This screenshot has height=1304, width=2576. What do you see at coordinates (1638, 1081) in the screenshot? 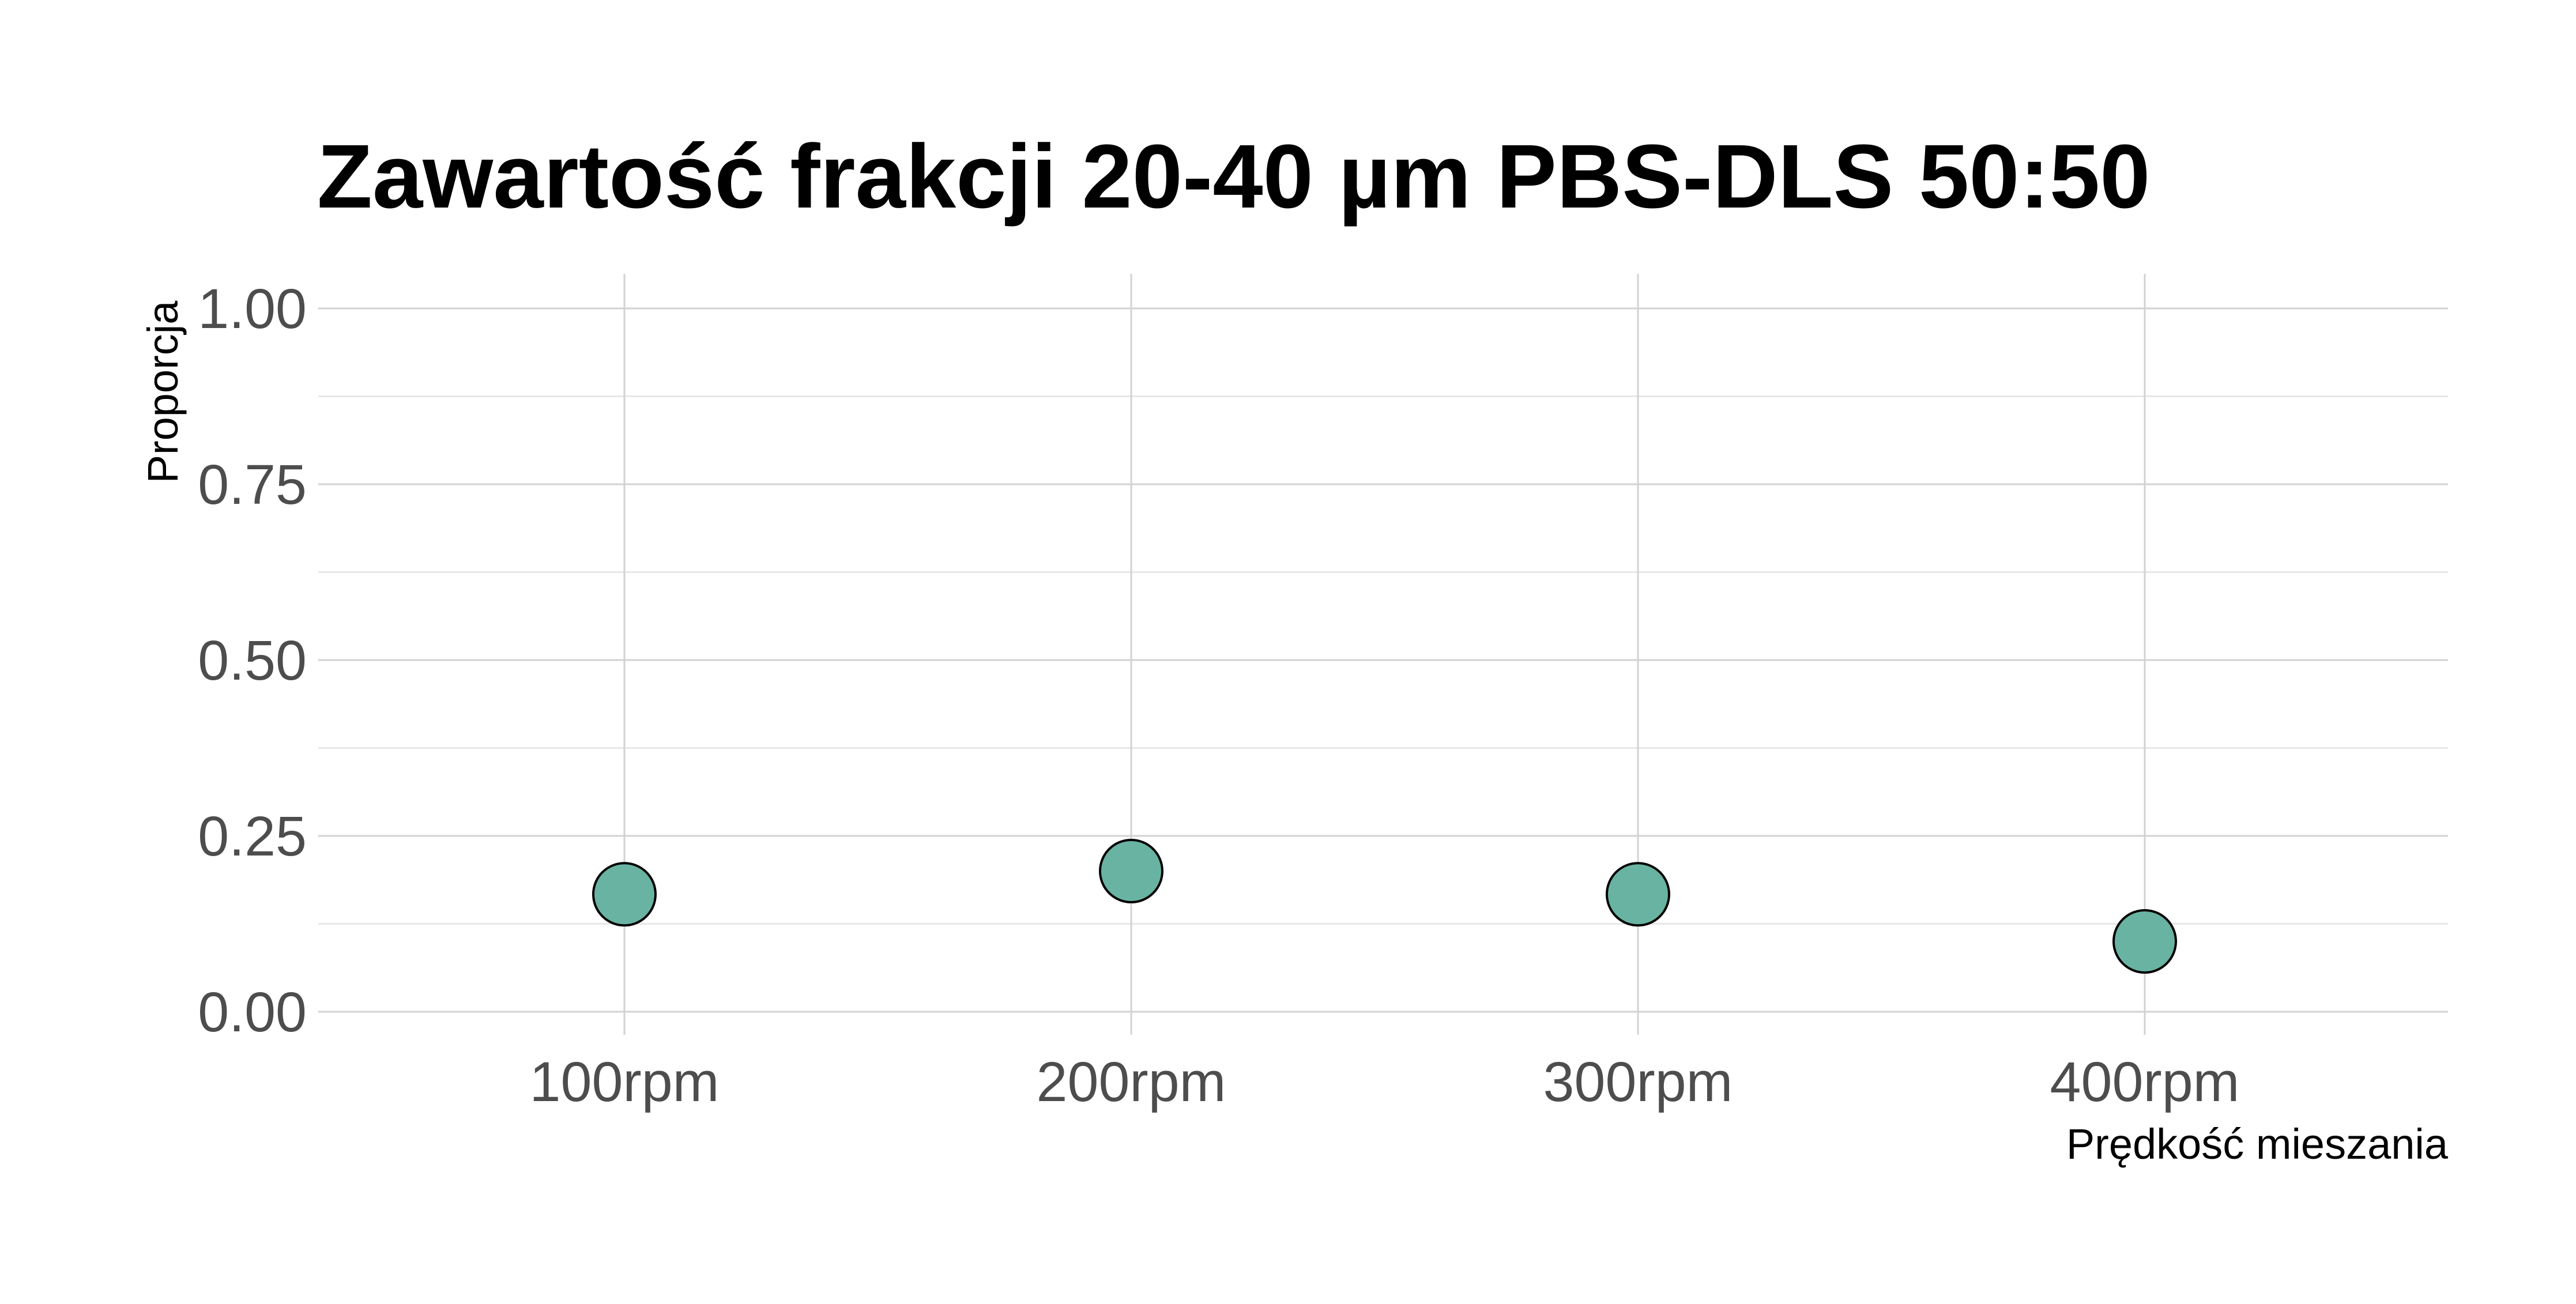
I see `x-tick-label: 300rpm` at bounding box center [1638, 1081].